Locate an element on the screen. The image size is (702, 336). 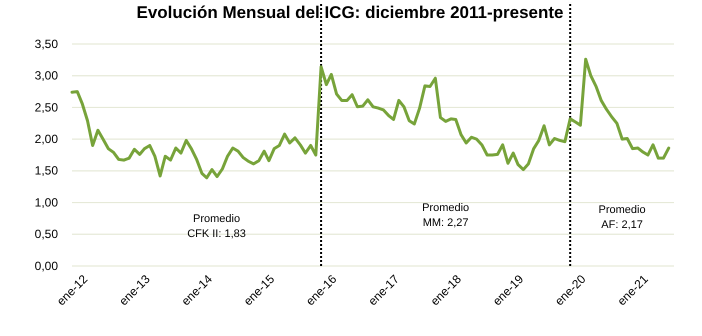
y-tick-label: 0,50 is located at coordinates (46, 234).